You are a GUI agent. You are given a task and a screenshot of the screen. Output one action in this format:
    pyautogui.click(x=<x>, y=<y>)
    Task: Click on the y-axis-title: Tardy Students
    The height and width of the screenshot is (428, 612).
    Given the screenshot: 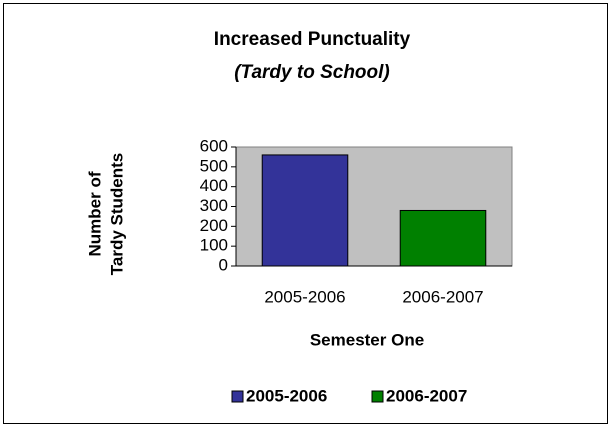 What is the action you would take?
    pyautogui.click(x=116, y=214)
    